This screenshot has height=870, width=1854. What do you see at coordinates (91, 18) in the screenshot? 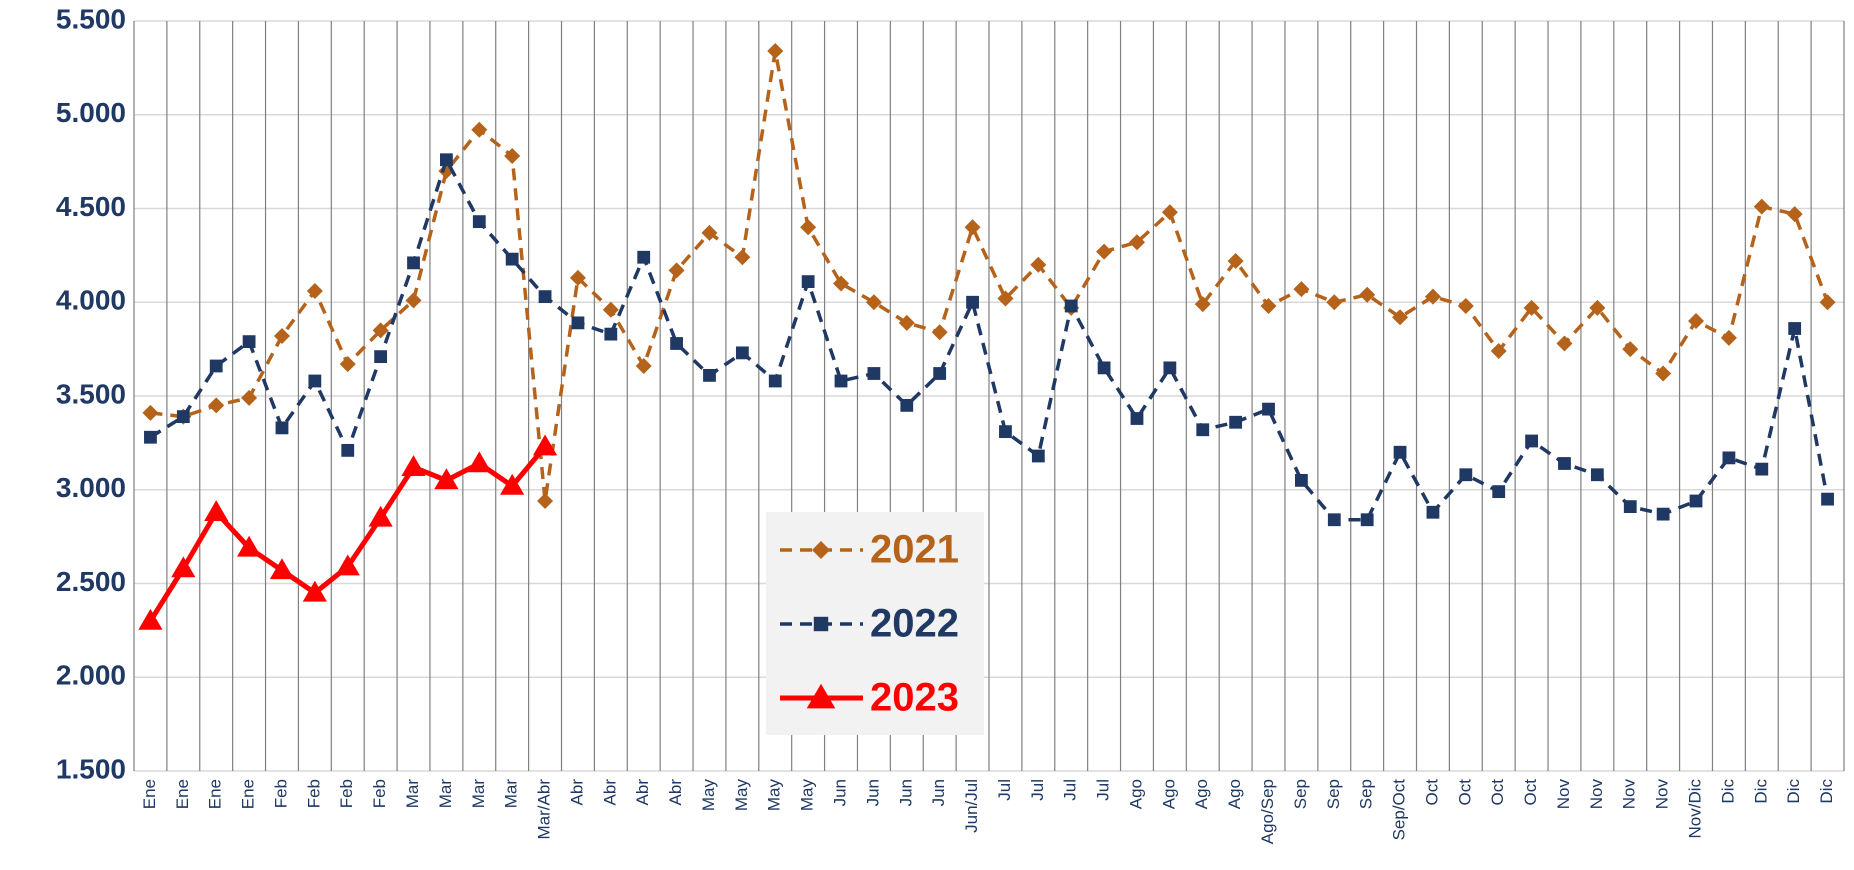
I see `y-tick-label: 5.500` at bounding box center [91, 18].